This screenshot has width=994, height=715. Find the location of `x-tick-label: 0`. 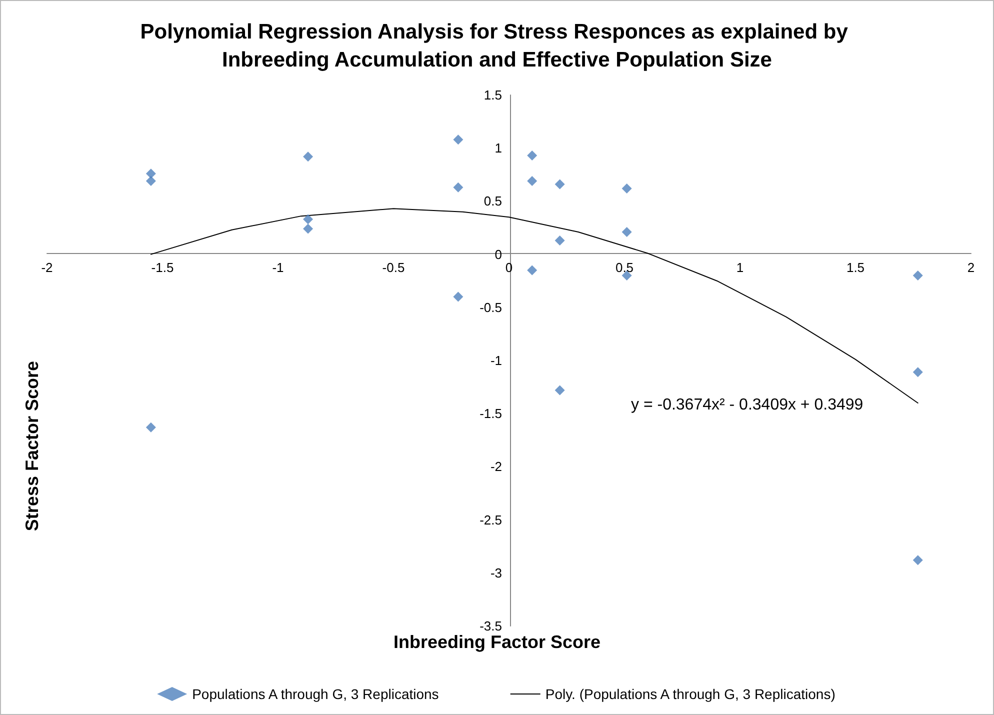

x-tick-label: 0 is located at coordinates (509, 267).